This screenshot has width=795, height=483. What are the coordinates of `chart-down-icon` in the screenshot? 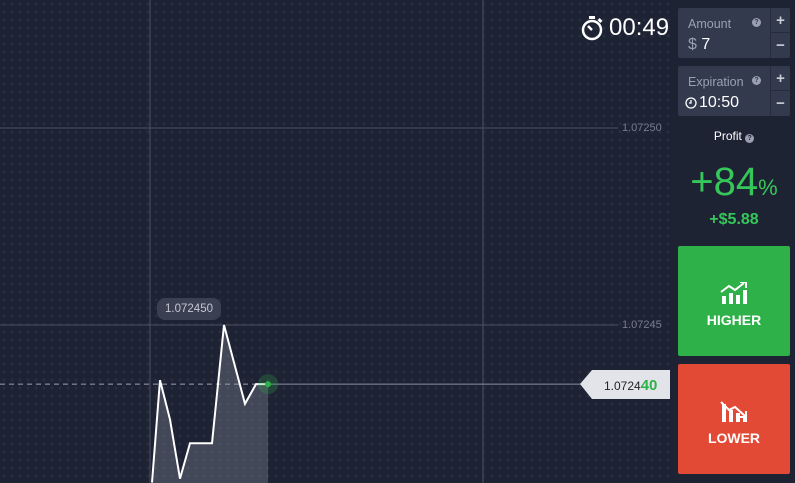 It's located at (733, 411).